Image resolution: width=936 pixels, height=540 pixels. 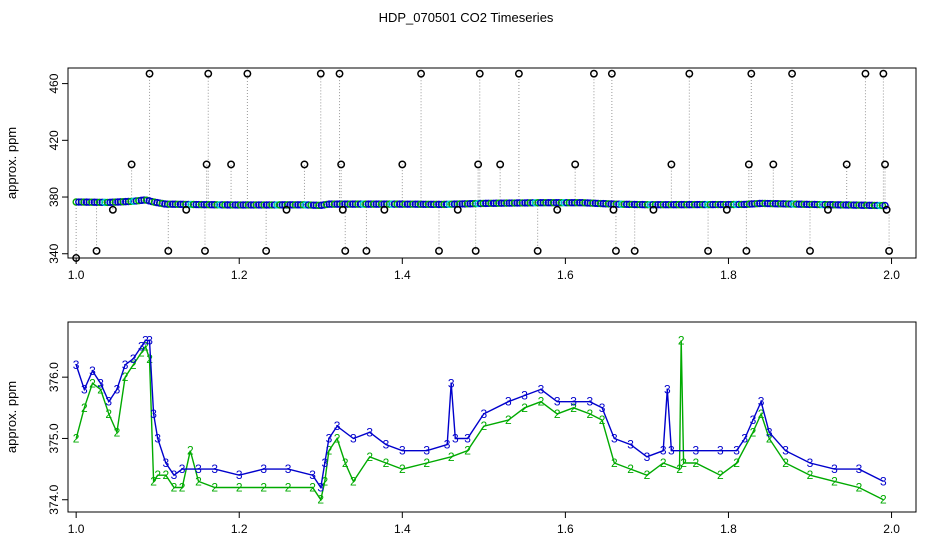 What do you see at coordinates (76, 529) in the screenshot?
I see `x-tick-label: 1.0` at bounding box center [76, 529].